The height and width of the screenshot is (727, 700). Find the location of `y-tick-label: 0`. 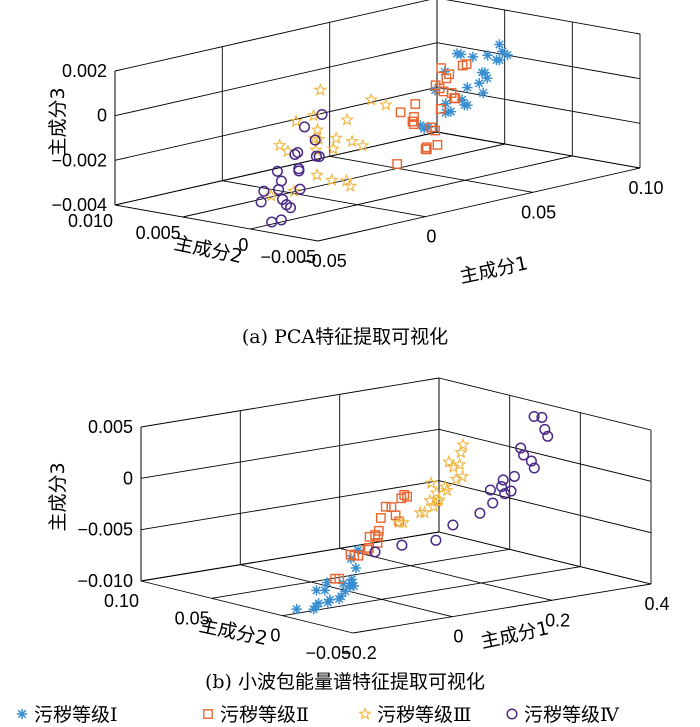

y-tick-label: 0 is located at coordinates (243, 245).